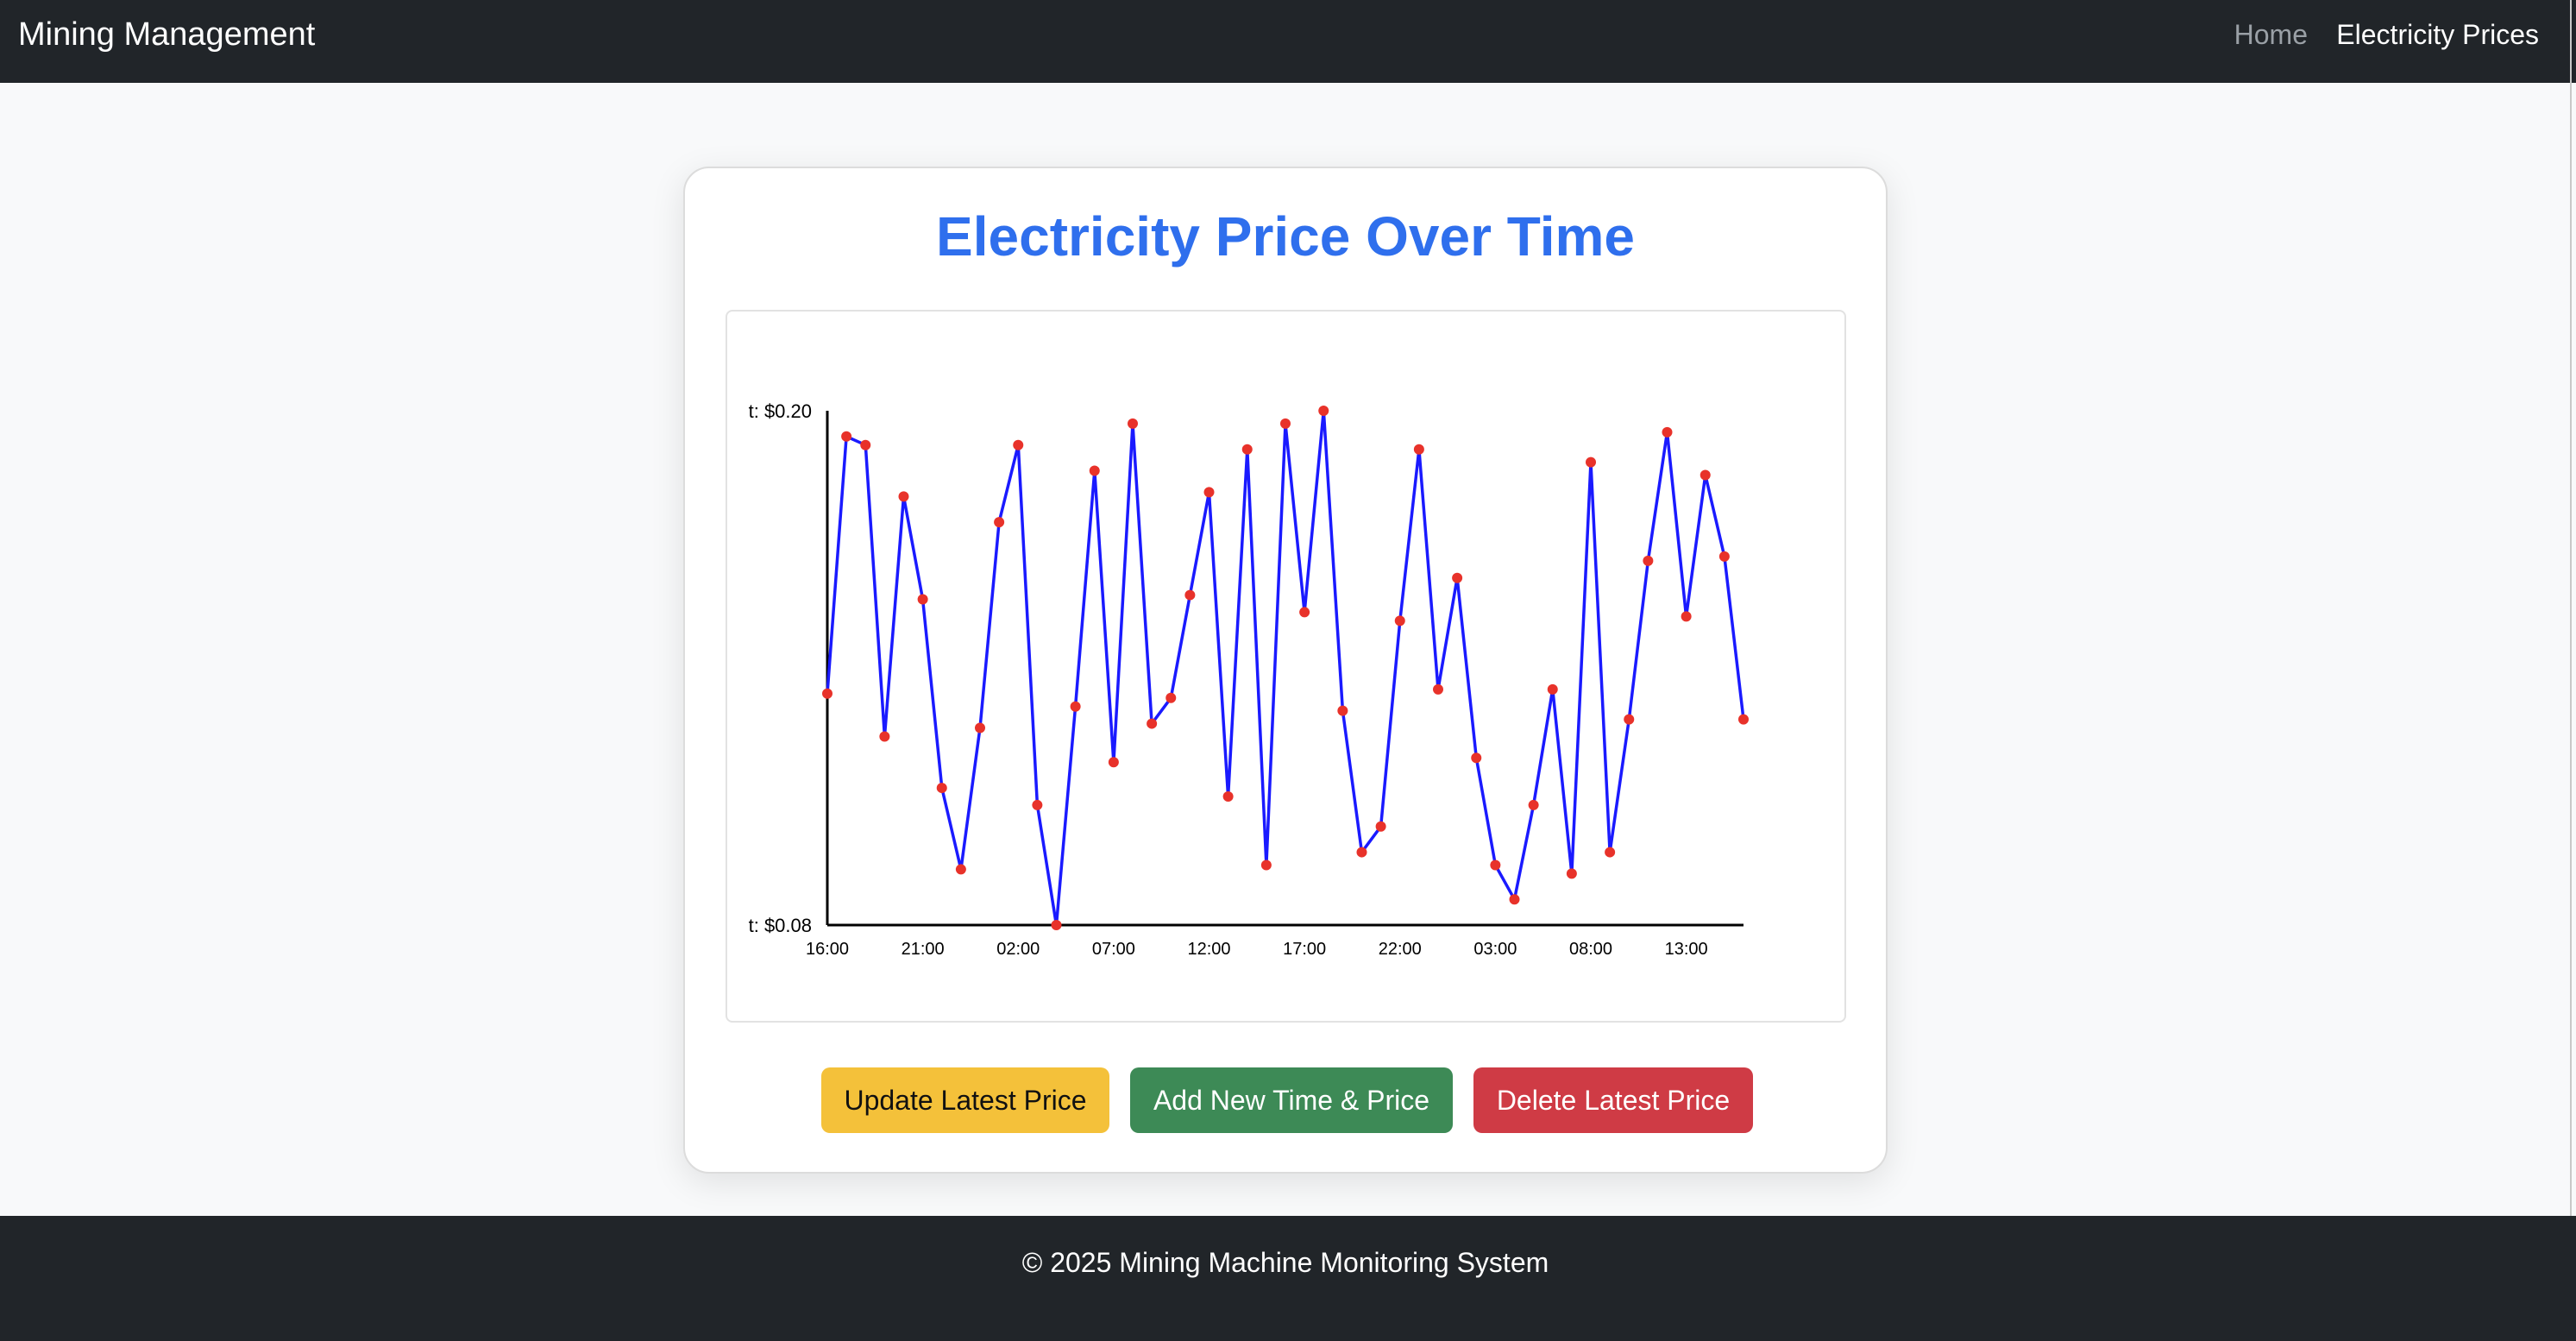 Image resolution: width=2576 pixels, height=1341 pixels. Describe the element at coordinates (2437, 34) in the screenshot. I see `nav-link-electricity-prices: Electricity Prices` at that location.